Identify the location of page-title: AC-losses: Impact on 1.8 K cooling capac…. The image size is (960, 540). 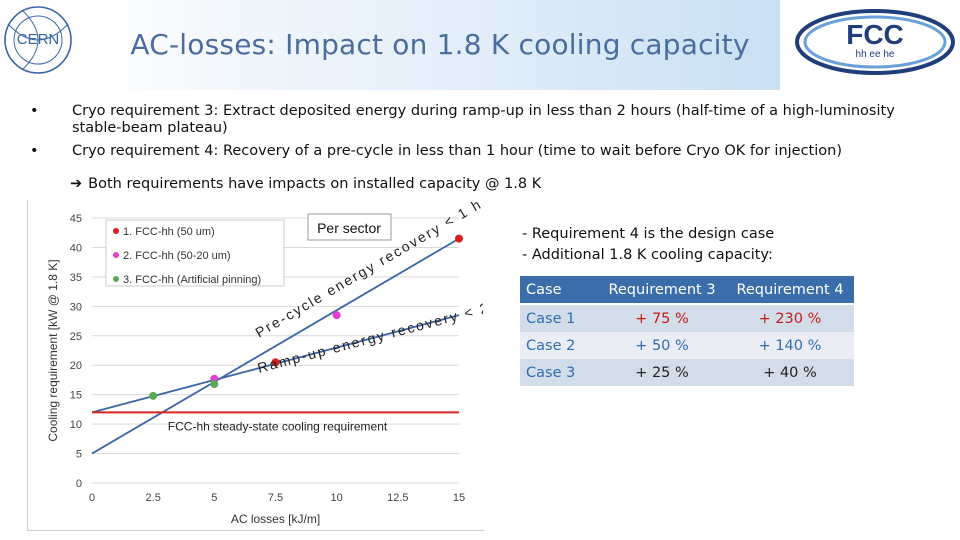
(440, 44).